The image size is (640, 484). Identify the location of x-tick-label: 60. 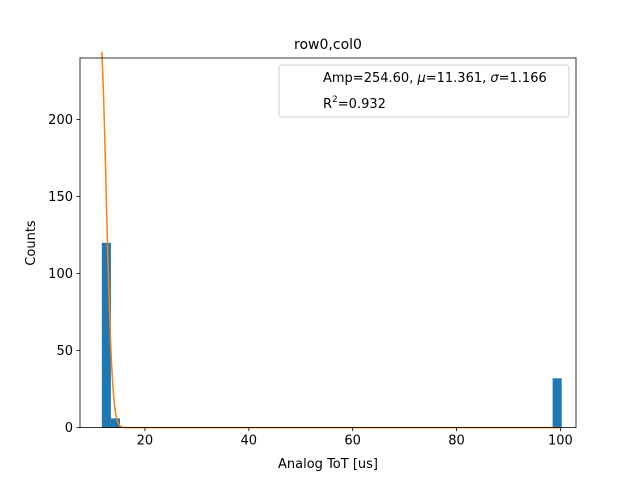
(352, 441).